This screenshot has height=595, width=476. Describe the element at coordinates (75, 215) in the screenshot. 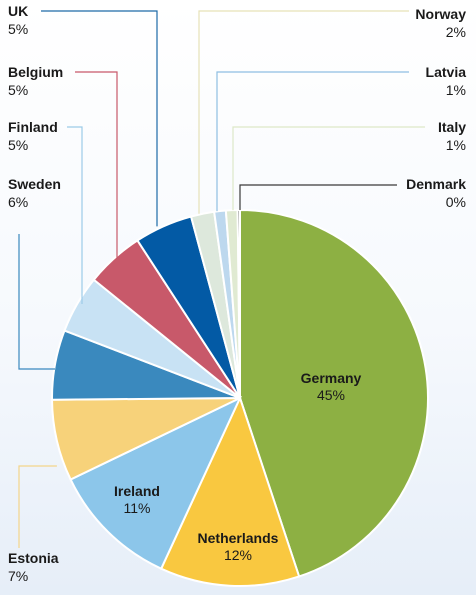

I see `leader-line-finland` at that location.